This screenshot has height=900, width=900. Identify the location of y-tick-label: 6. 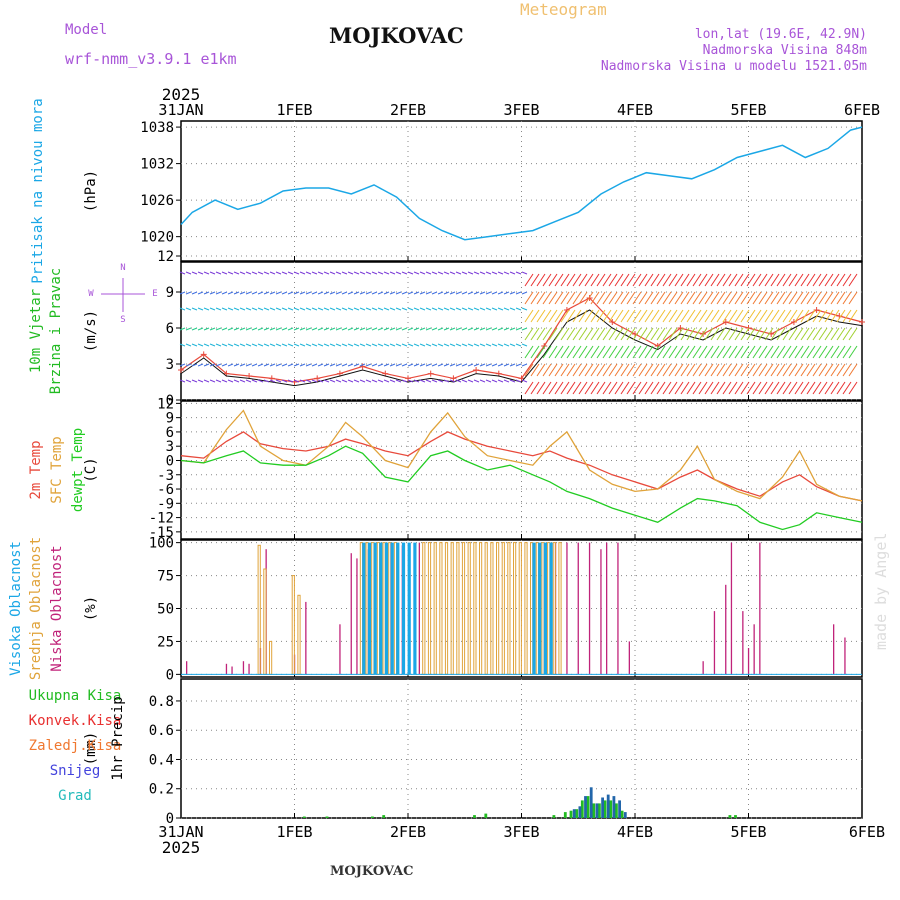
(170, 433).